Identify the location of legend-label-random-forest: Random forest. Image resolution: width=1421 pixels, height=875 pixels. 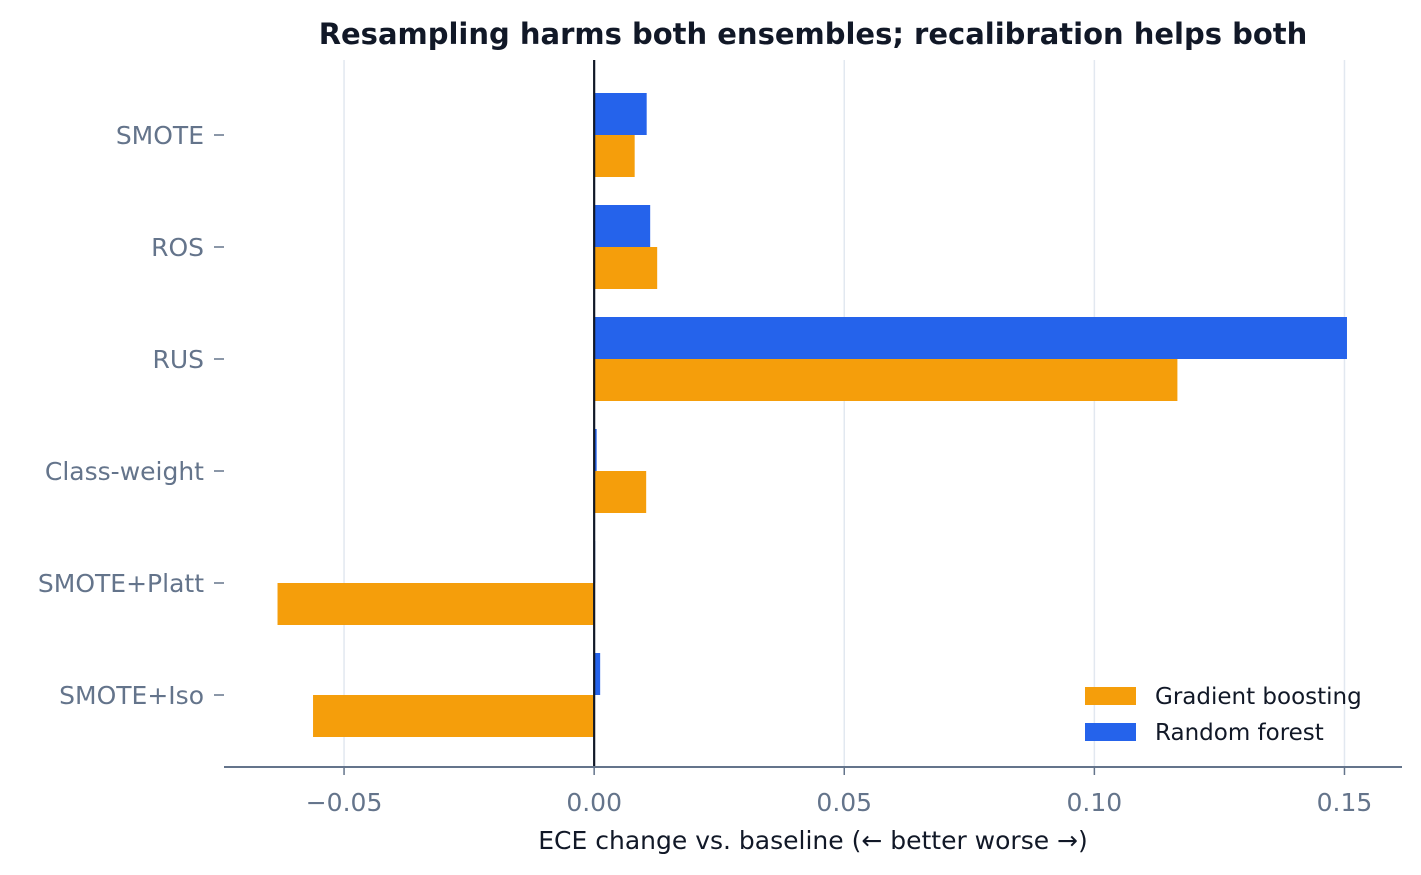
(1239, 733).